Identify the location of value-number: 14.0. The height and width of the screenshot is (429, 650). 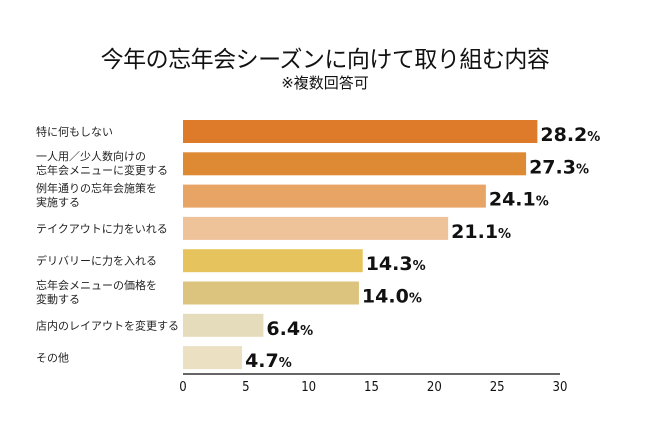
(385, 297).